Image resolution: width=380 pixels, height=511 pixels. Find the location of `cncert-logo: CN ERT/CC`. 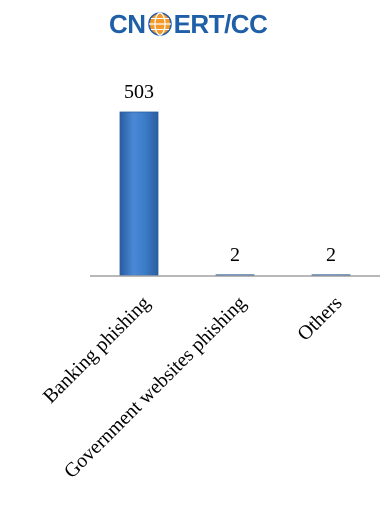

cncert-logo: CN ERT/CC is located at coordinates (194, 24).